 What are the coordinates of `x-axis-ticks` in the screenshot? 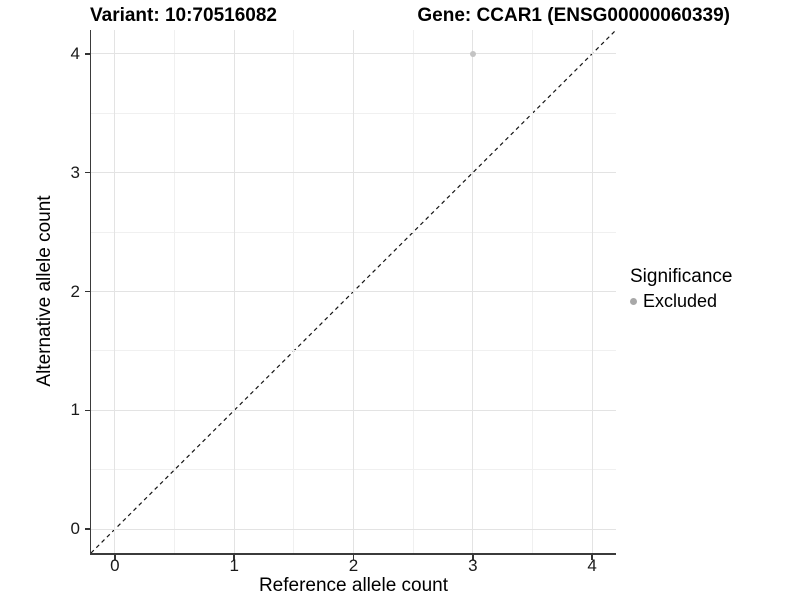 It's located at (353, 557).